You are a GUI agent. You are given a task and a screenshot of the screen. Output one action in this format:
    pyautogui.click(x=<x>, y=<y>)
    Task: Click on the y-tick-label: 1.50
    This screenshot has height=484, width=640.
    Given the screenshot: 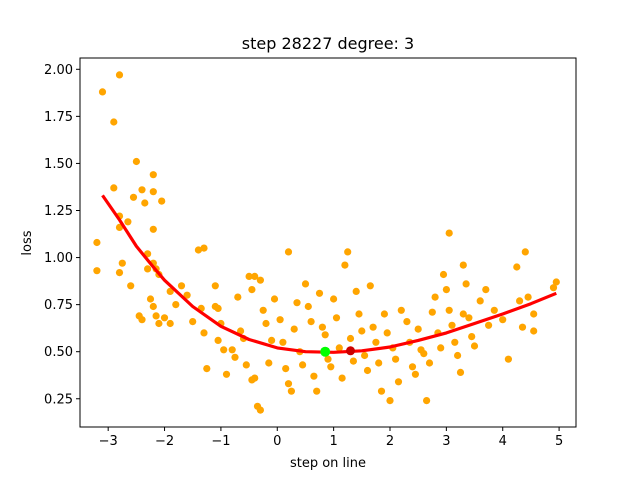 What is the action you would take?
    pyautogui.click(x=58, y=164)
    